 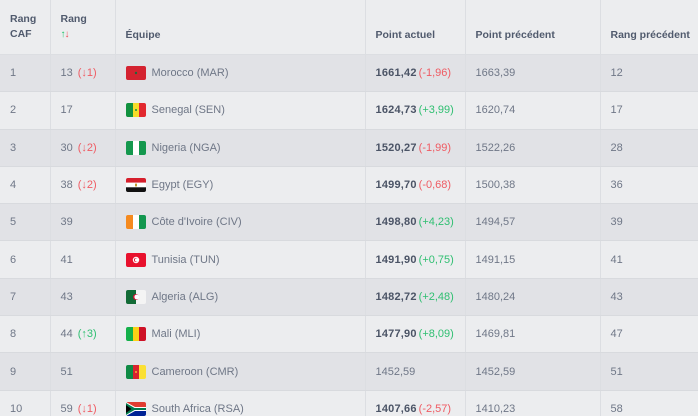 I want to click on table-row: 6 41 Tunisia (TUN) 1491,90 (+0,75) 1491,15 41, so click(x=349, y=259).